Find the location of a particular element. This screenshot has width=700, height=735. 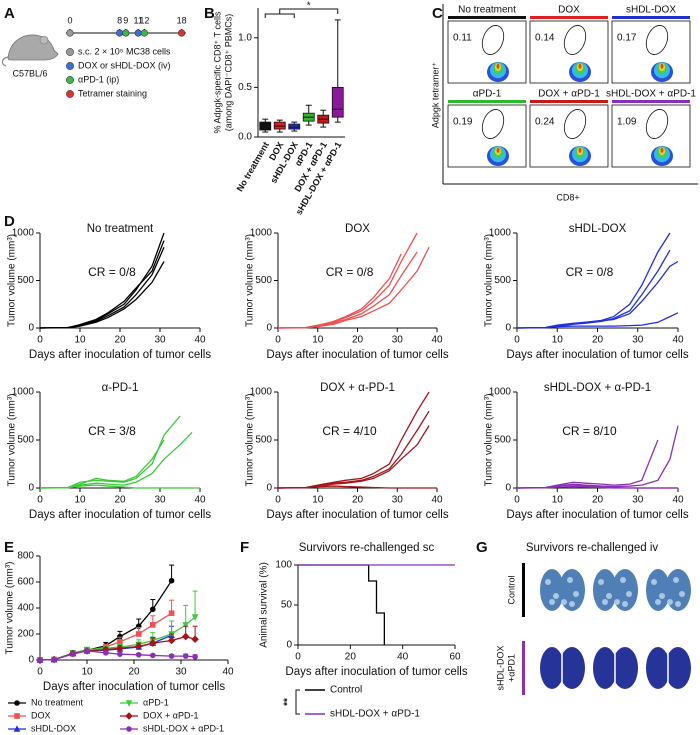

significance-mark: * is located at coordinates (309, 6).